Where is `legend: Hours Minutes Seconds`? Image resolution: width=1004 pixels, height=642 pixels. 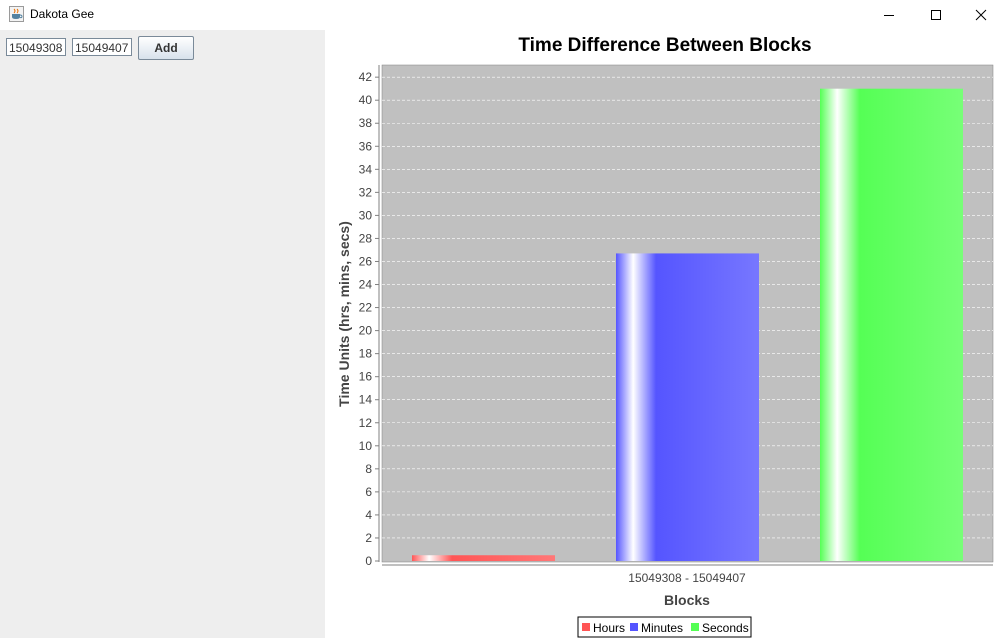
legend: Hours Minutes Seconds is located at coordinates (664, 627).